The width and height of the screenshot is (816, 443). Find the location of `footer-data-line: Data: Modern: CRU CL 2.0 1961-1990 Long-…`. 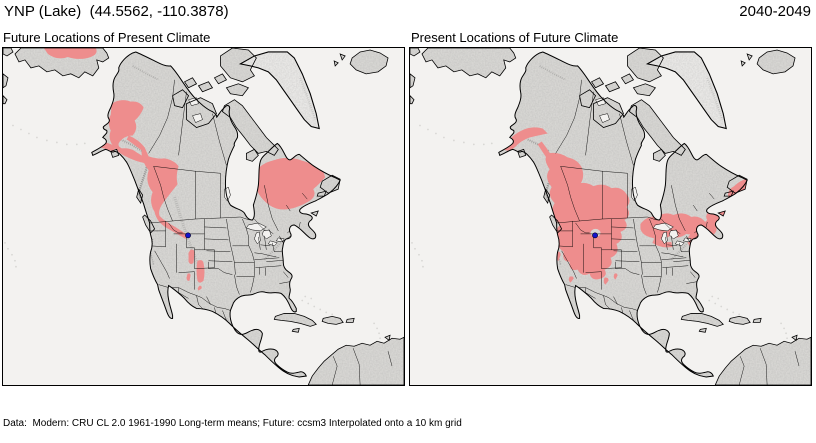

footer-data-line: Data: Modern: CRU CL 2.0 1961-1990 Long-… is located at coordinates (232, 423).